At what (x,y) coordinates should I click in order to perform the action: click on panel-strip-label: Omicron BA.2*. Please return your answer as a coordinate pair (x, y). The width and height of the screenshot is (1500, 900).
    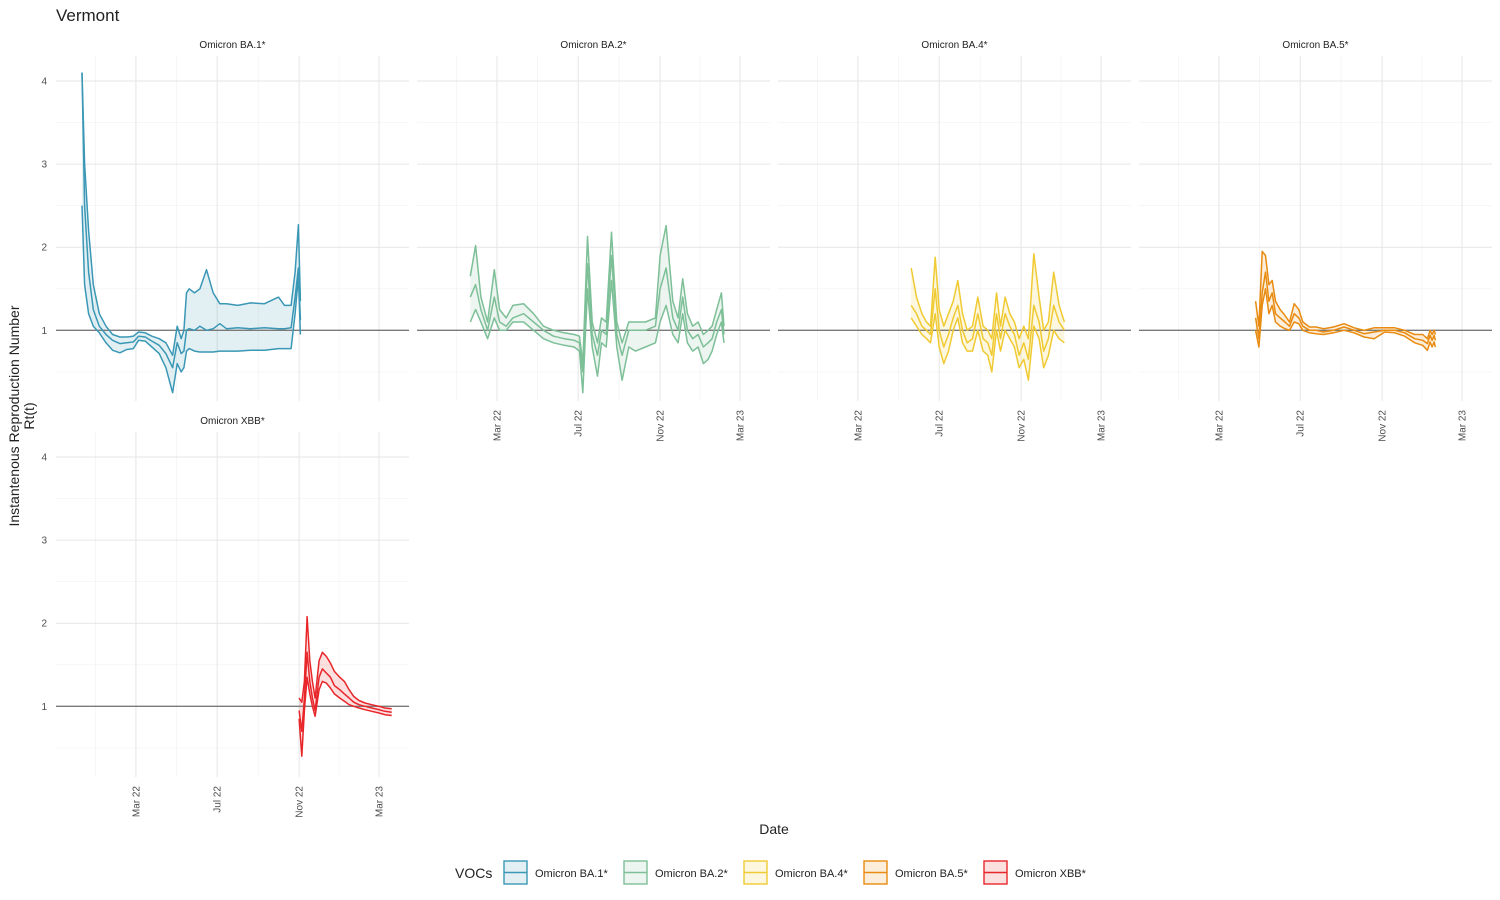
    Looking at the image, I should click on (593, 45).